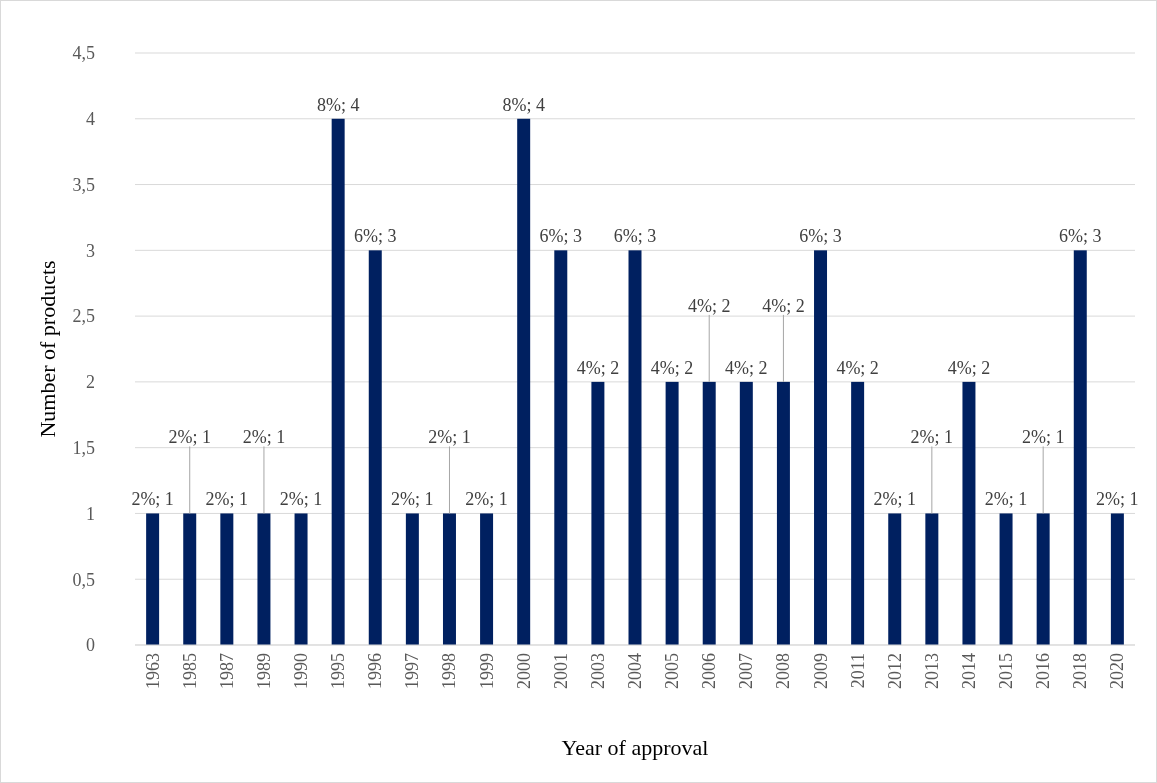 The image size is (1157, 783). Describe the element at coordinates (1080, 671) in the screenshot. I see `x-tick-label: 2018` at that location.